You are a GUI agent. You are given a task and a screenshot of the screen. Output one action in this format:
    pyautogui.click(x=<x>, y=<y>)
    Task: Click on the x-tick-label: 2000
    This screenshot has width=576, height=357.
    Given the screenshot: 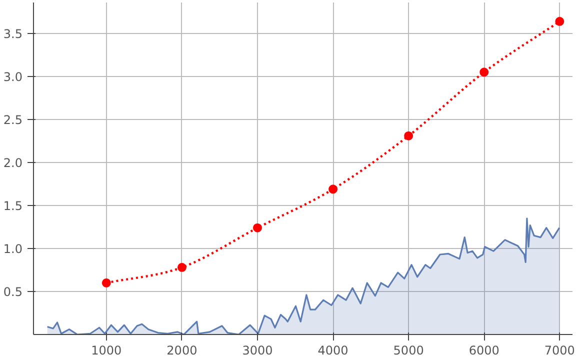 What is the action you would take?
    pyautogui.click(x=182, y=350)
    